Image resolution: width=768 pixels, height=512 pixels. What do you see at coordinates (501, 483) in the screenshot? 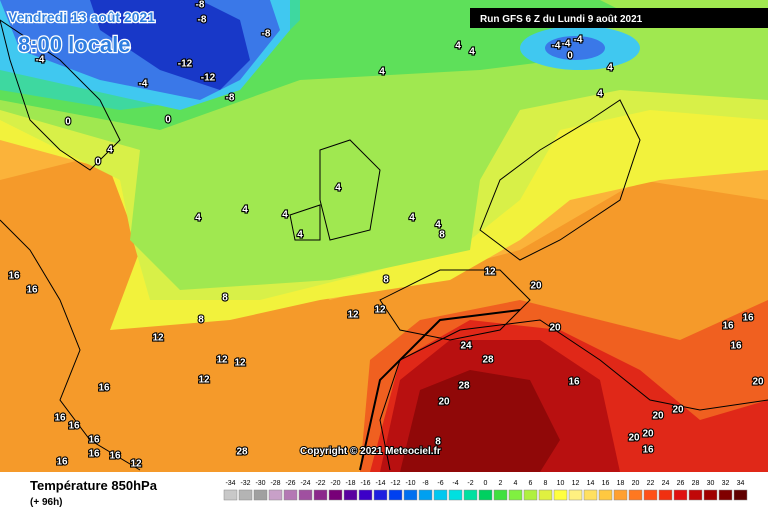
I see `legend-label: 2` at bounding box center [501, 483].